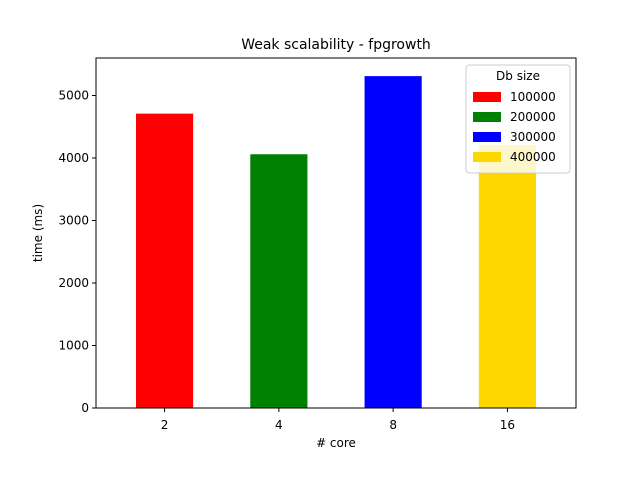 The width and height of the screenshot is (640, 480). I want to click on x-tick-label: 16, so click(507, 425).